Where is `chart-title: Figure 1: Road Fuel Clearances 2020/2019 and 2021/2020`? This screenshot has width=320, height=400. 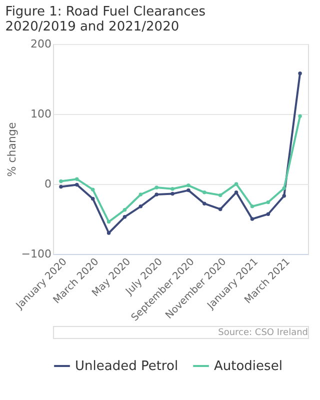 chart-title: Figure 1: Road Fuel Clearances 2020/2019 and 2021/2020 is located at coordinates (105, 19).